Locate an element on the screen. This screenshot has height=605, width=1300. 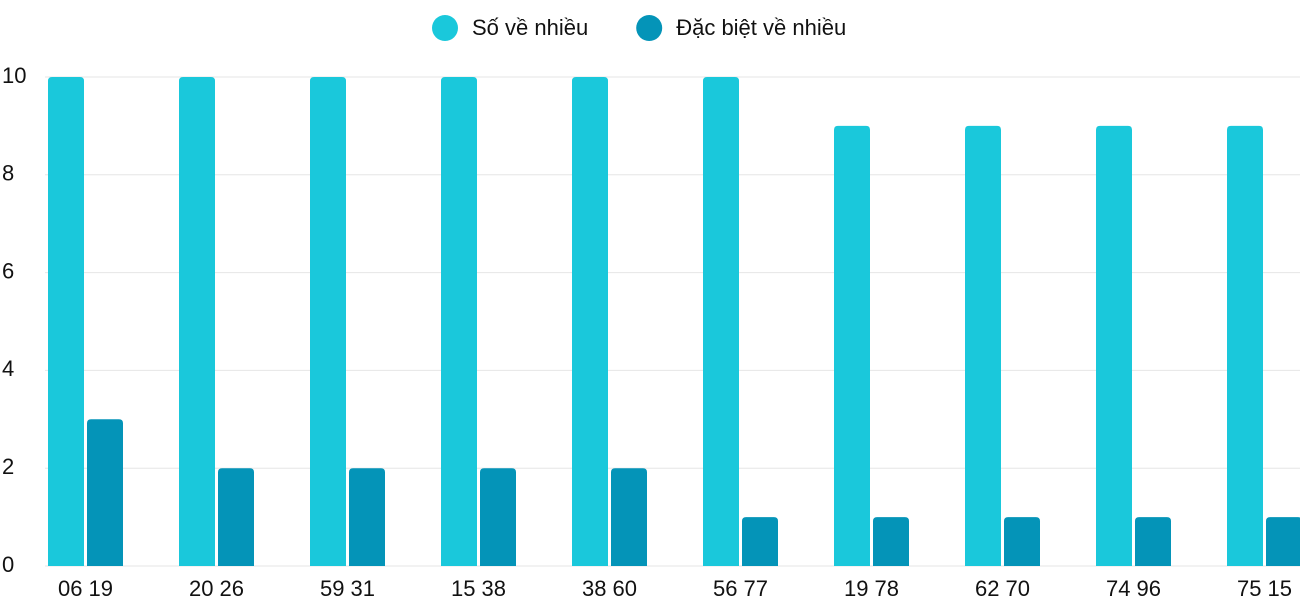
legend-label: Đặc biệt về nhiều is located at coordinates (761, 27).